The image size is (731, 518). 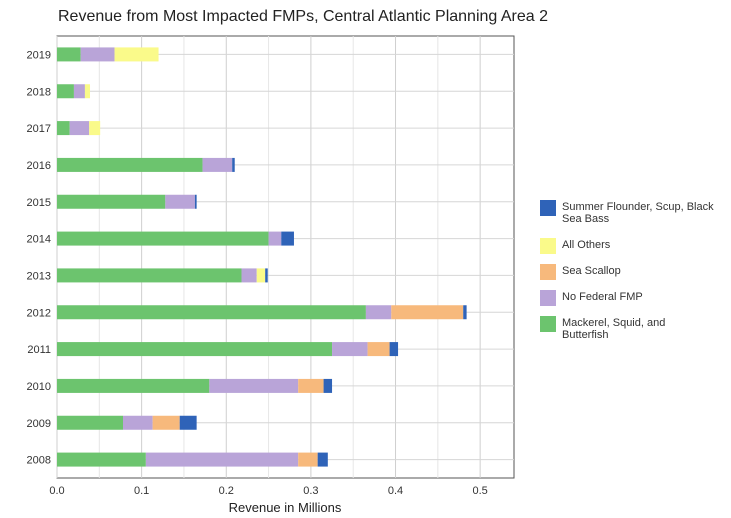 I want to click on y-tick-label: 2013, so click(x=39, y=276).